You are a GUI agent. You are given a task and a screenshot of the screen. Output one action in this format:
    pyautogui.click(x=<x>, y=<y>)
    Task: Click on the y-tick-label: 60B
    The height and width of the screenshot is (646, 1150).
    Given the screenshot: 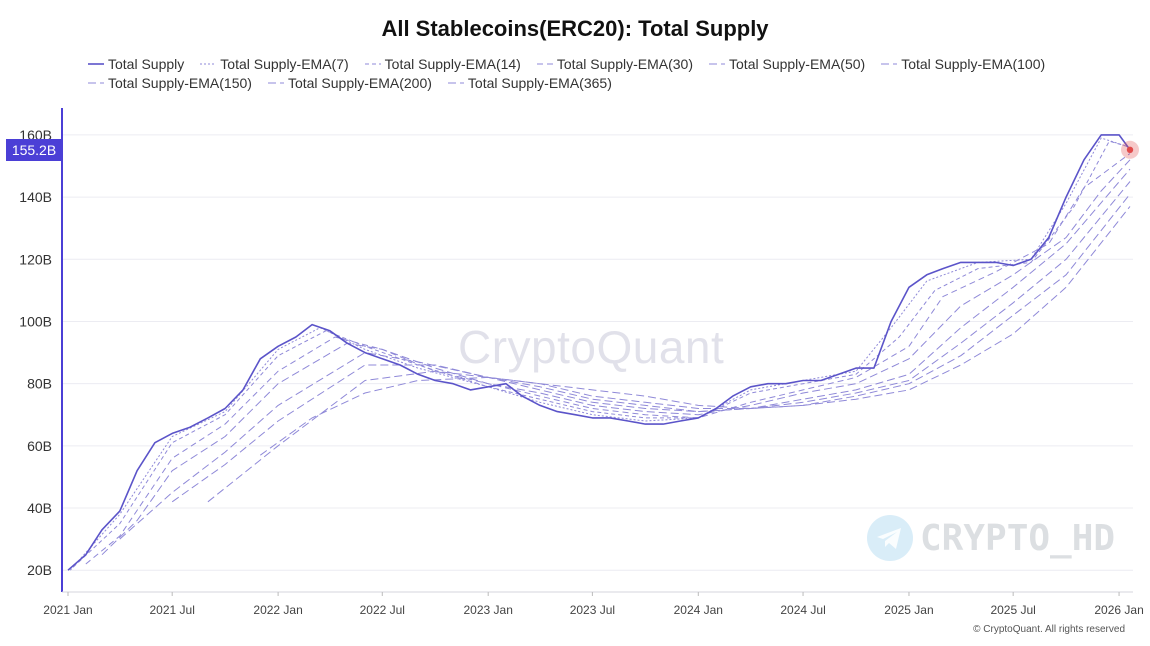 What is the action you would take?
    pyautogui.click(x=39, y=446)
    